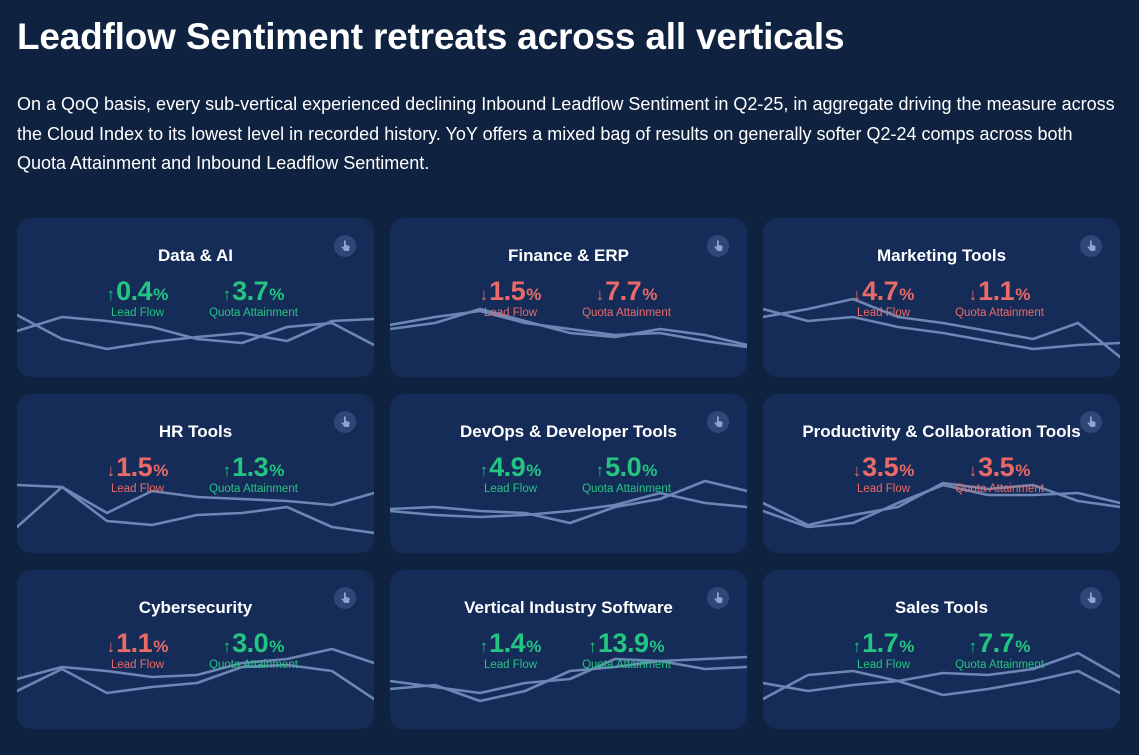  I want to click on lead-flow-metric: ↑ 4.9% Lead Flow, so click(511, 475).